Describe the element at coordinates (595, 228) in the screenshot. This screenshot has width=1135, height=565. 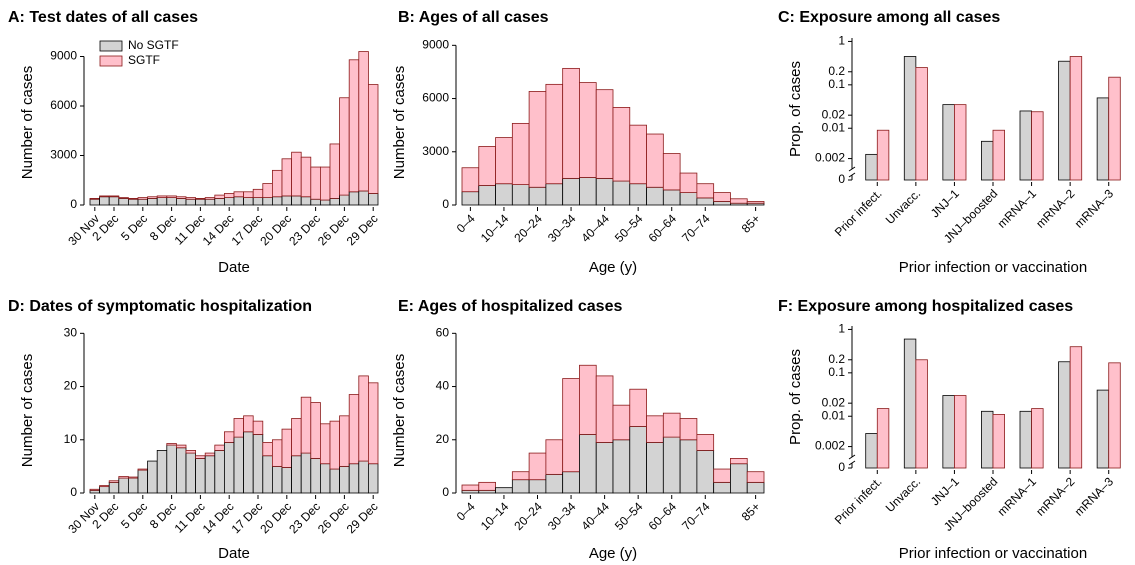
I see `x-tick-label: 40–44` at that location.